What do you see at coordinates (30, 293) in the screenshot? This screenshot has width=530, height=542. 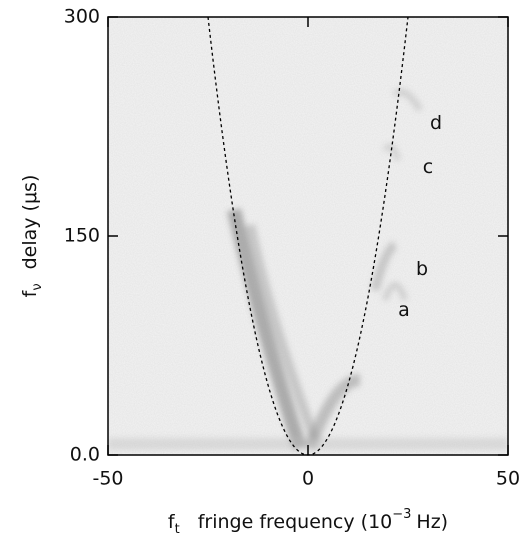 I see `y-label-symbol: f` at bounding box center [30, 293].